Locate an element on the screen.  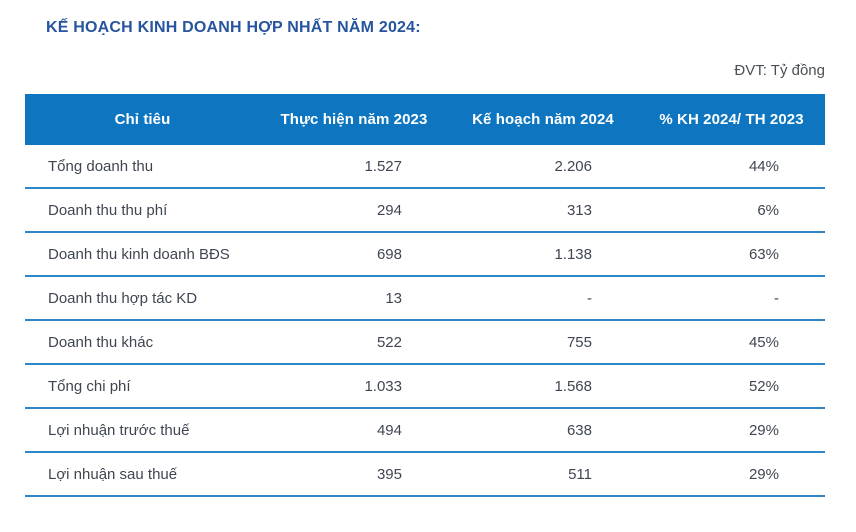
row-value: 755 is located at coordinates (543, 342).